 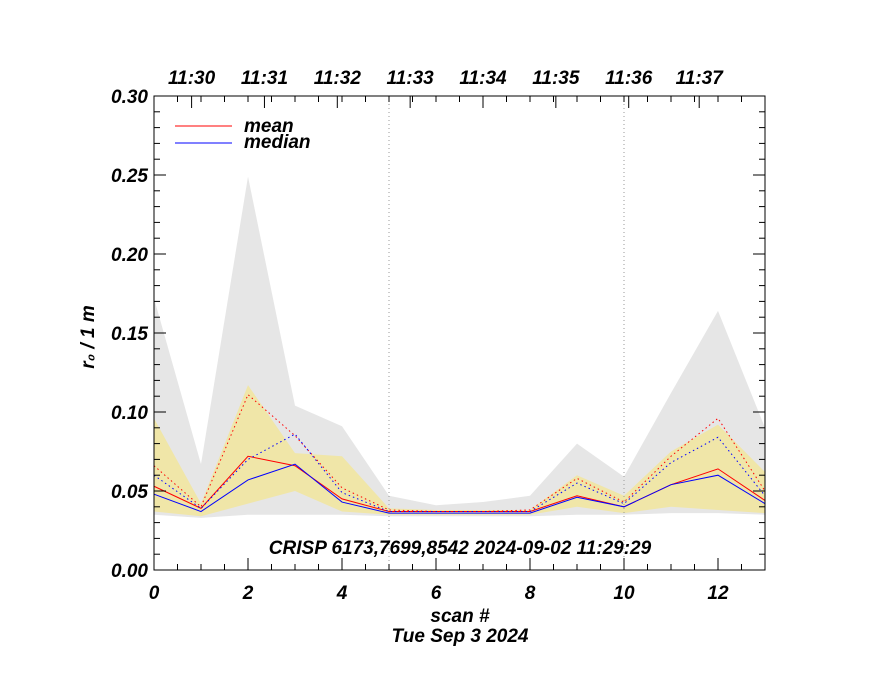 What do you see at coordinates (338, 78) in the screenshot?
I see `top-time-label: 11:32` at bounding box center [338, 78].